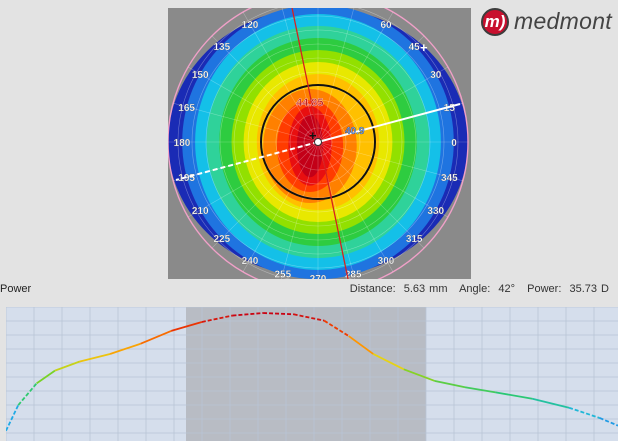 This screenshot has height=441, width=618. I want to click on angle-label: 60, so click(386, 25).